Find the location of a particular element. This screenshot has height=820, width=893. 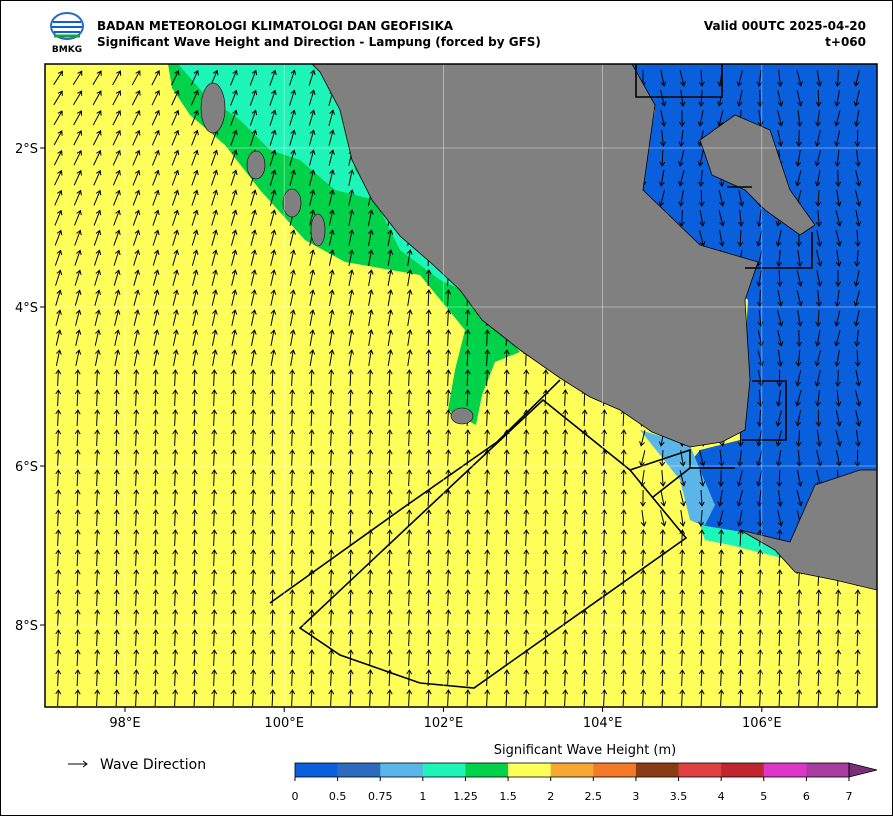

legend-arrow-head is located at coordinates (85, 764).